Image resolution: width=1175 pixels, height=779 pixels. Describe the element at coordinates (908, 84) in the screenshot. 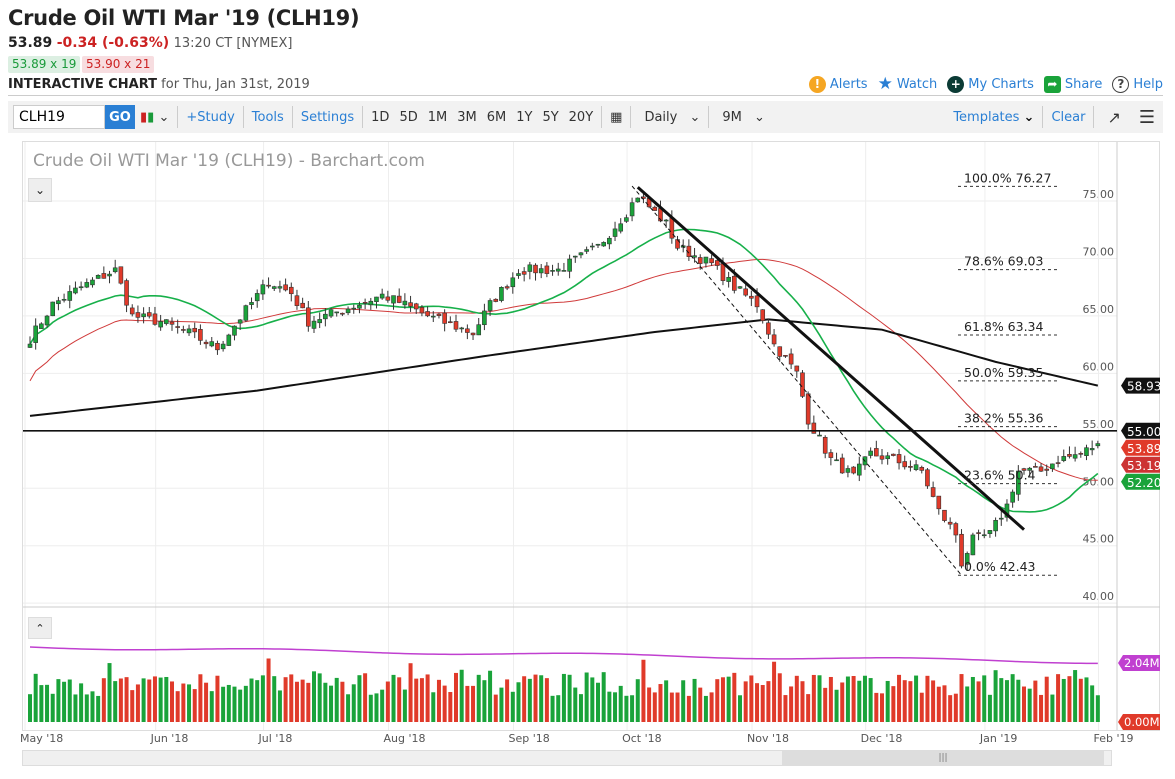

I see `watch-link: ★ Watch` at that location.